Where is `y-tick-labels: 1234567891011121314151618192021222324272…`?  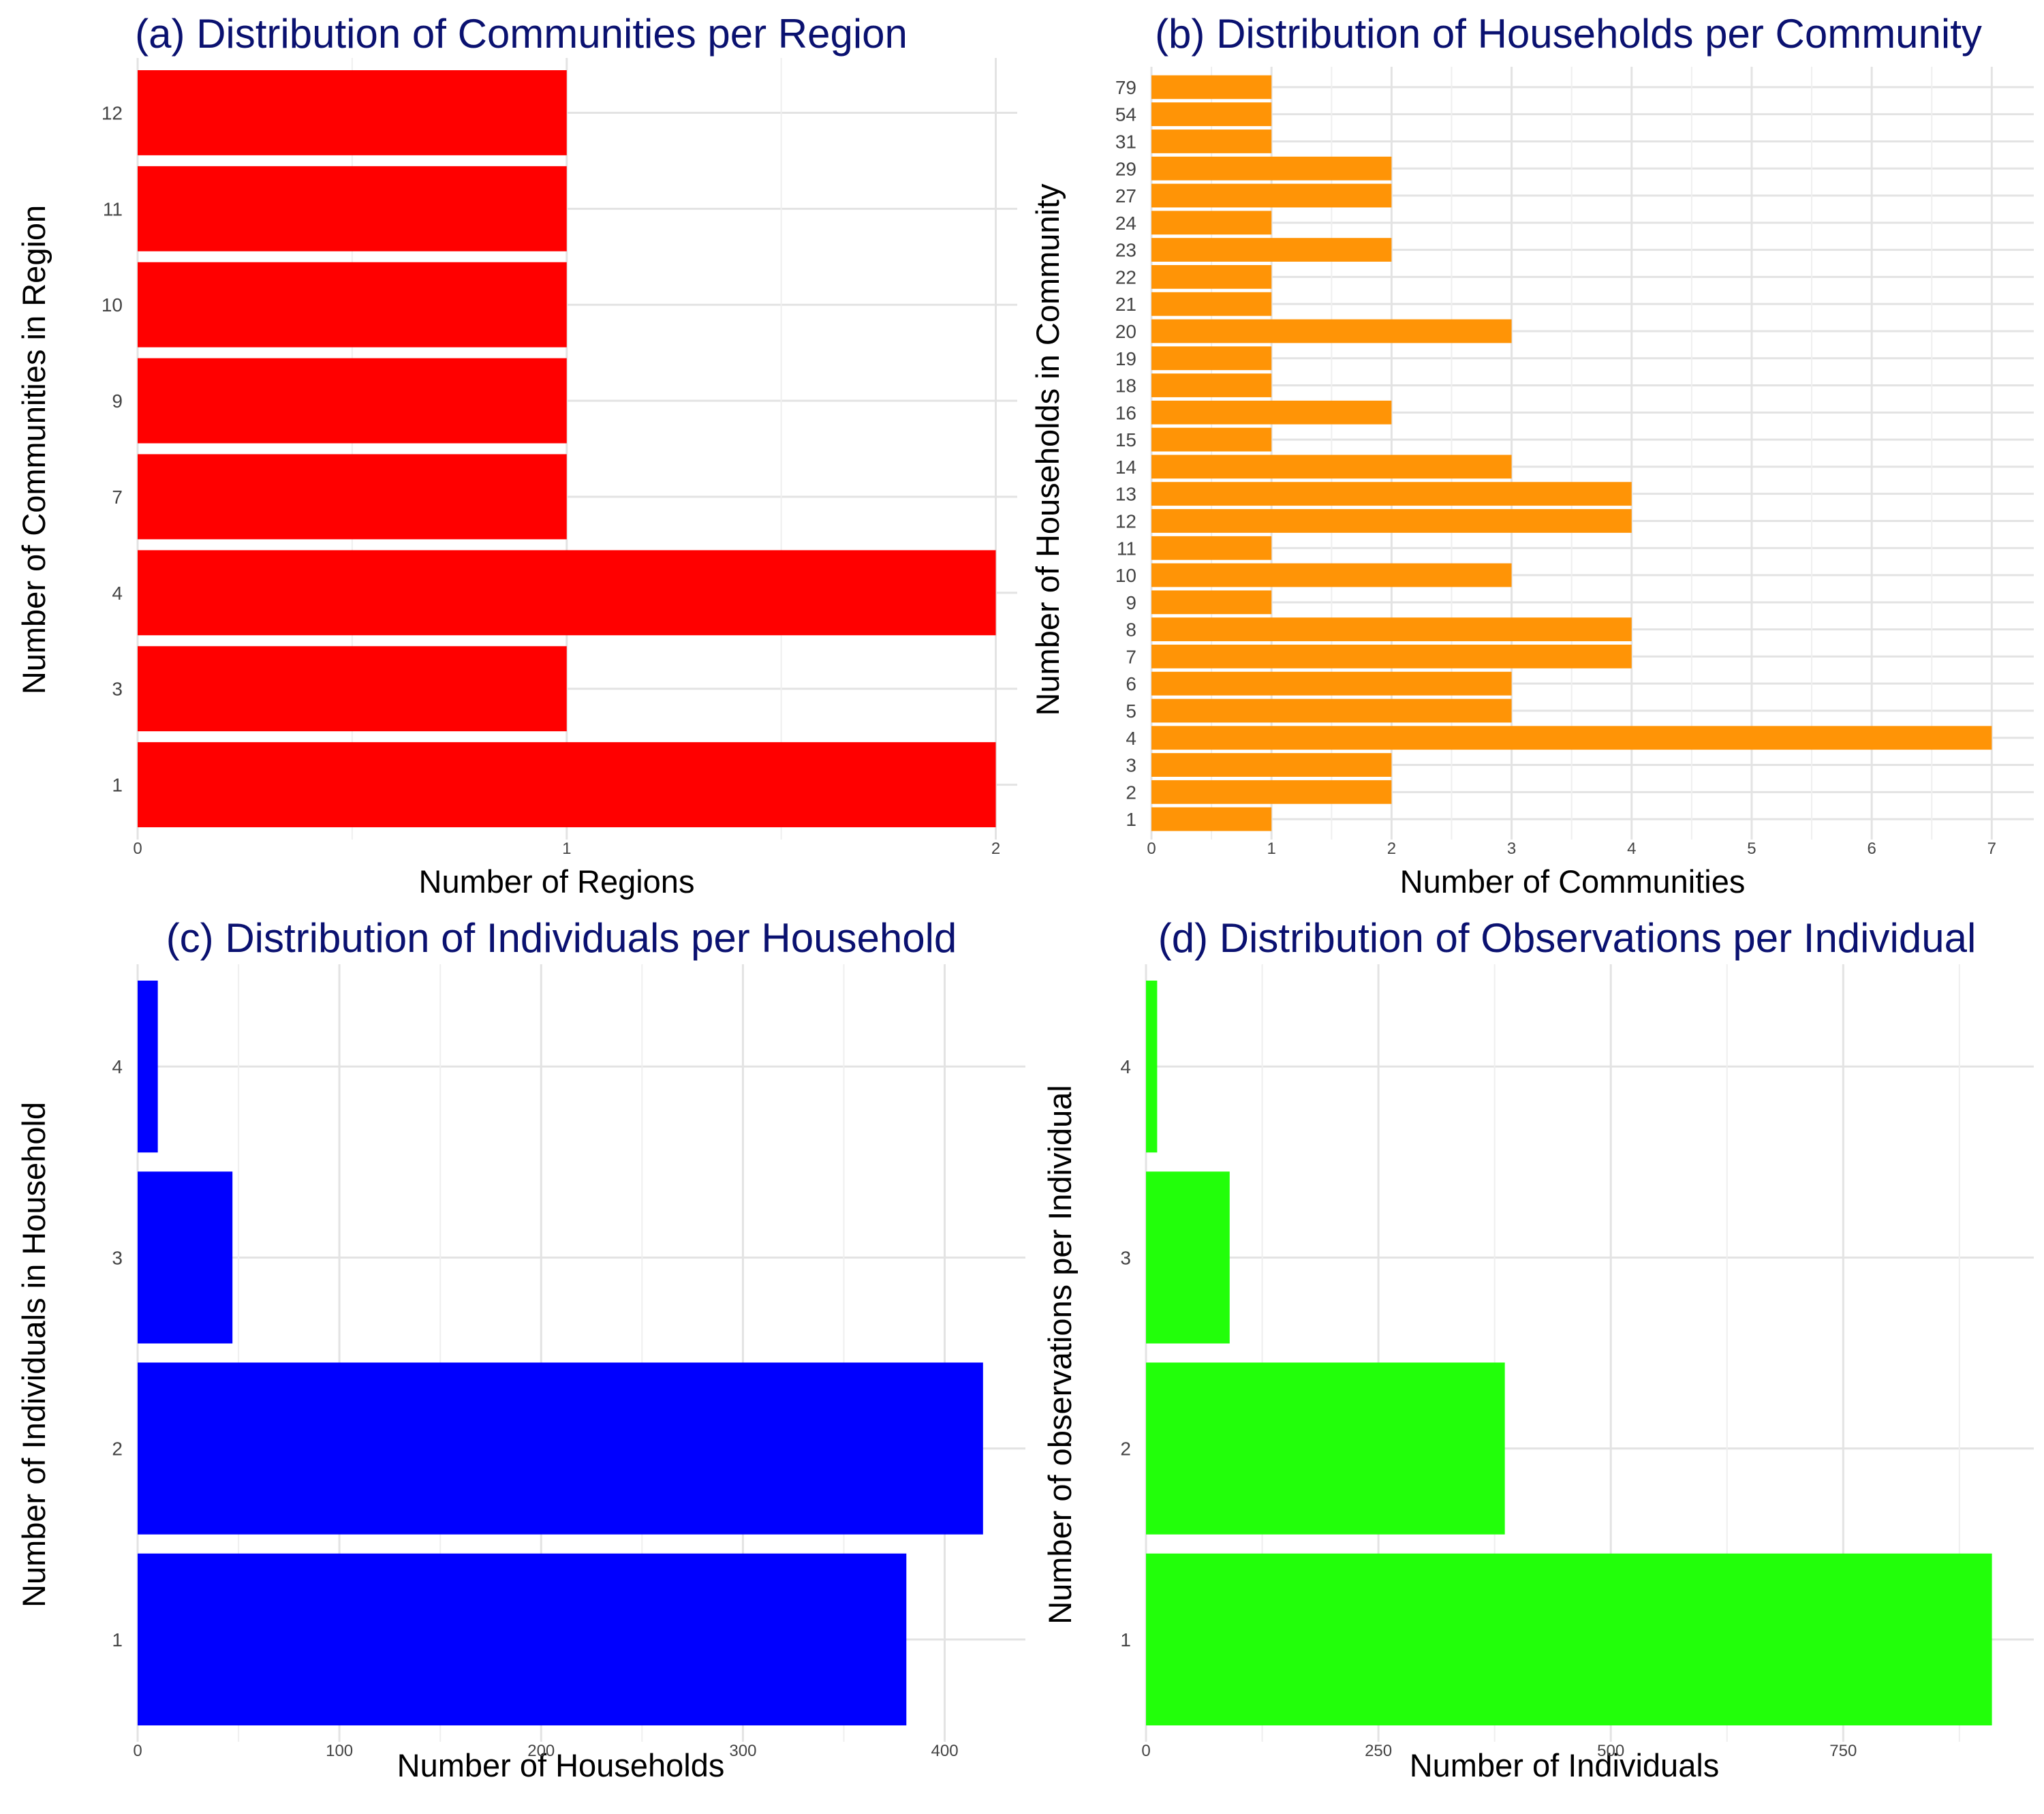
y-tick-labels: 1234567891011121314151618192021222324272… is located at coordinates (1125, 453).